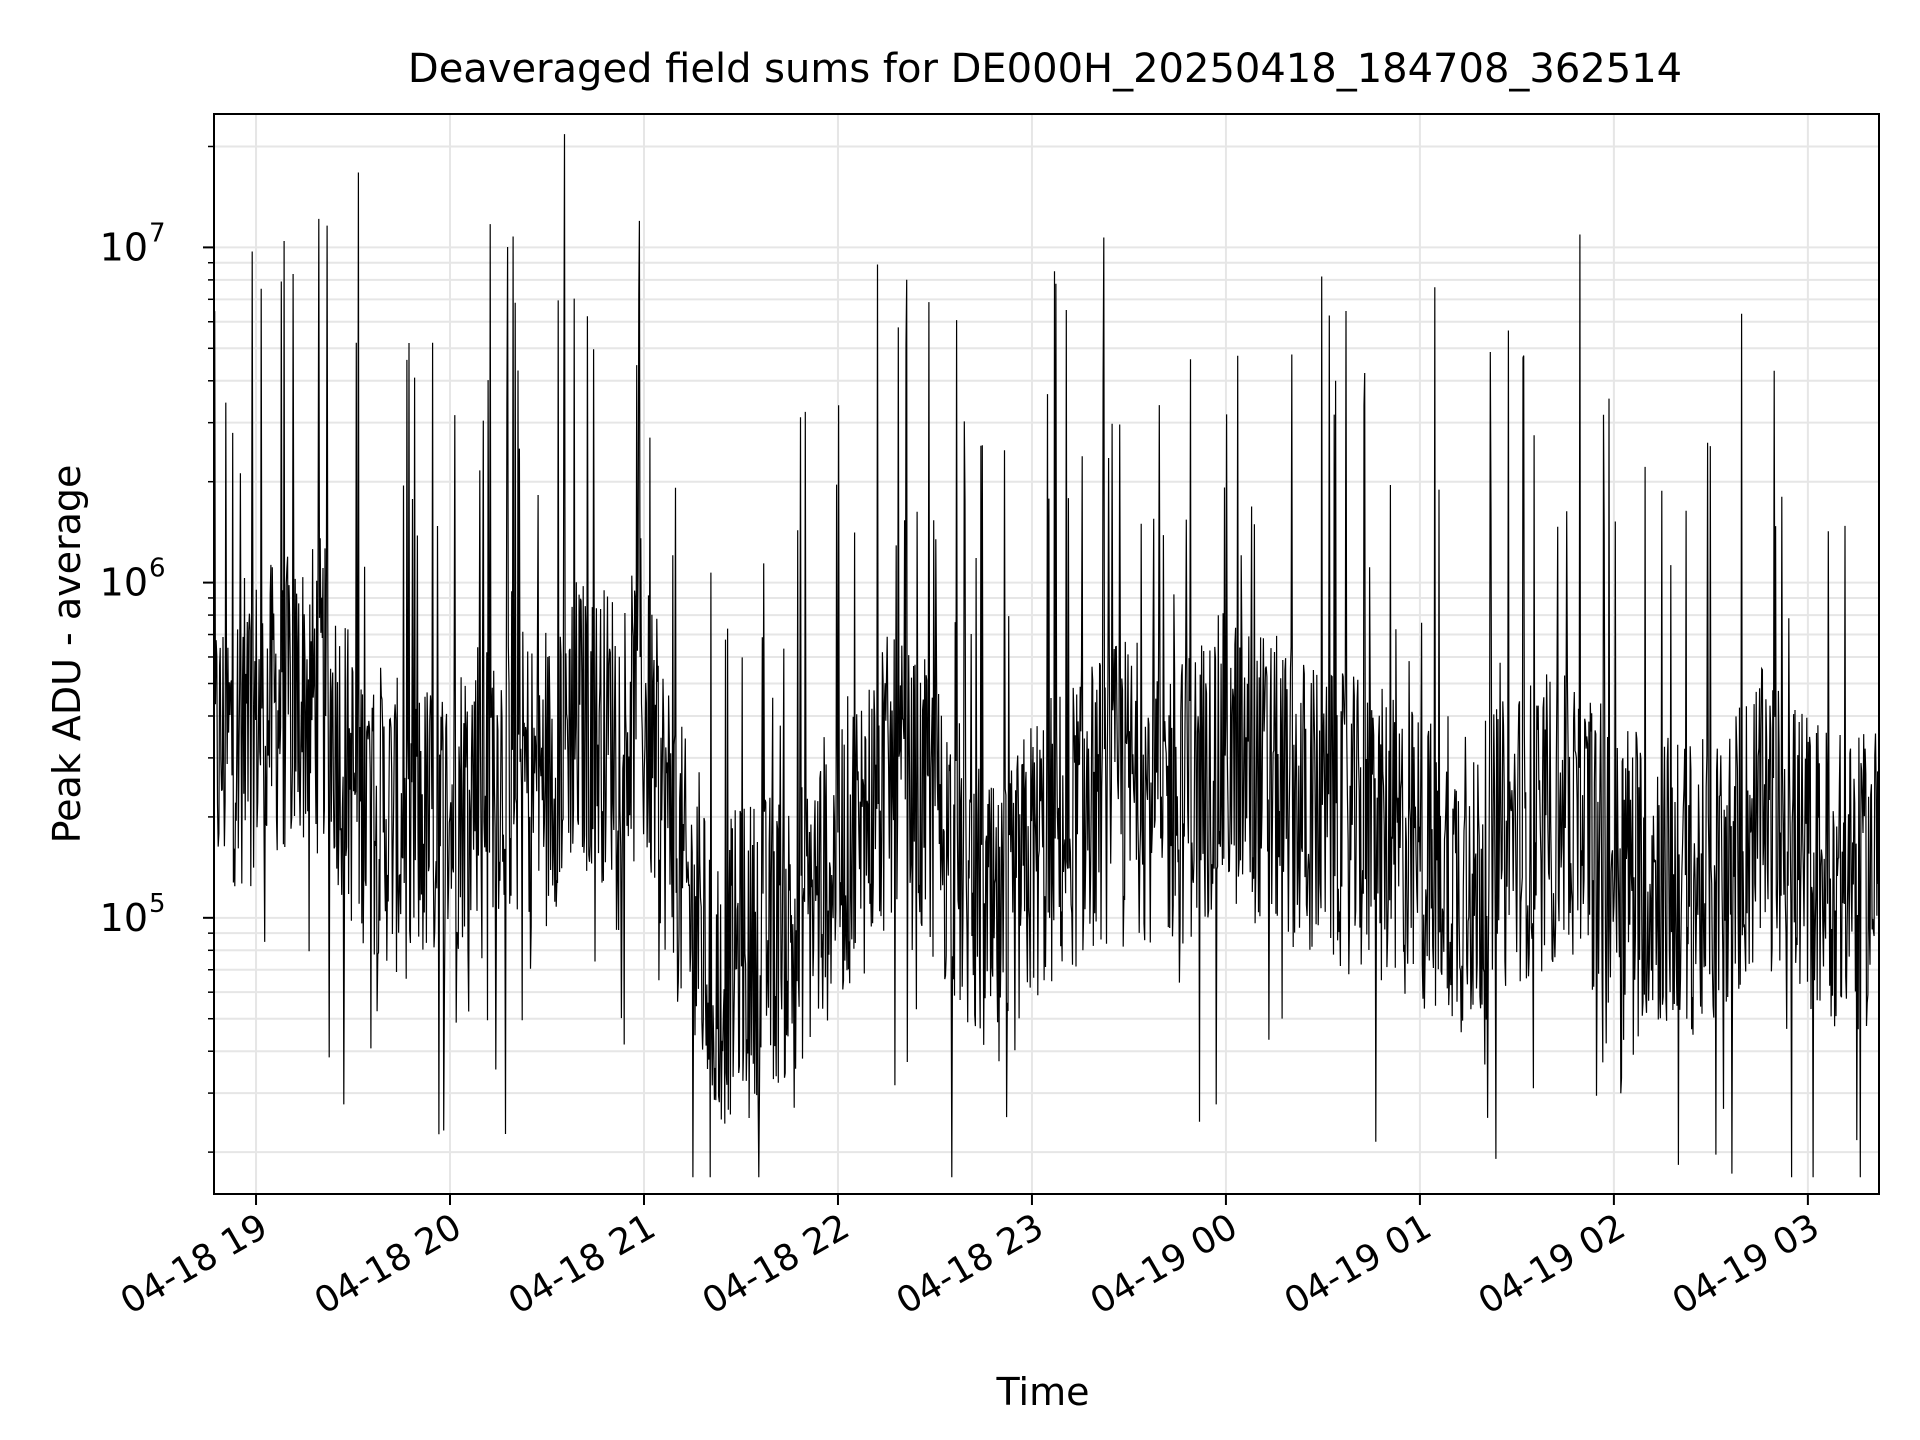 The image size is (1920, 1440). I want to click on x-axis-label: Time, so click(1043, 1392).